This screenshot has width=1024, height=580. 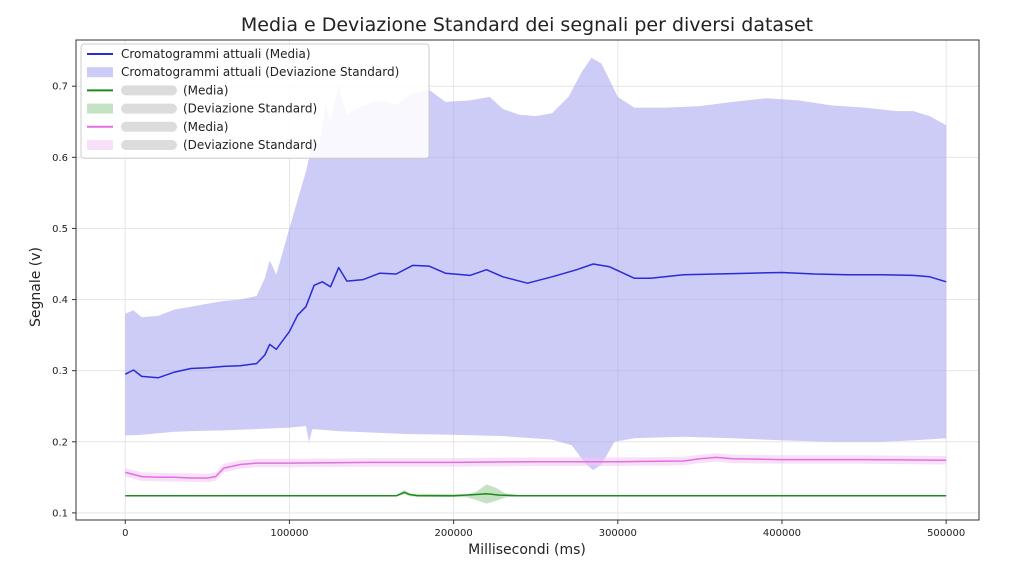 I want to click on y-tick-label: 0.1, so click(x=60, y=513).